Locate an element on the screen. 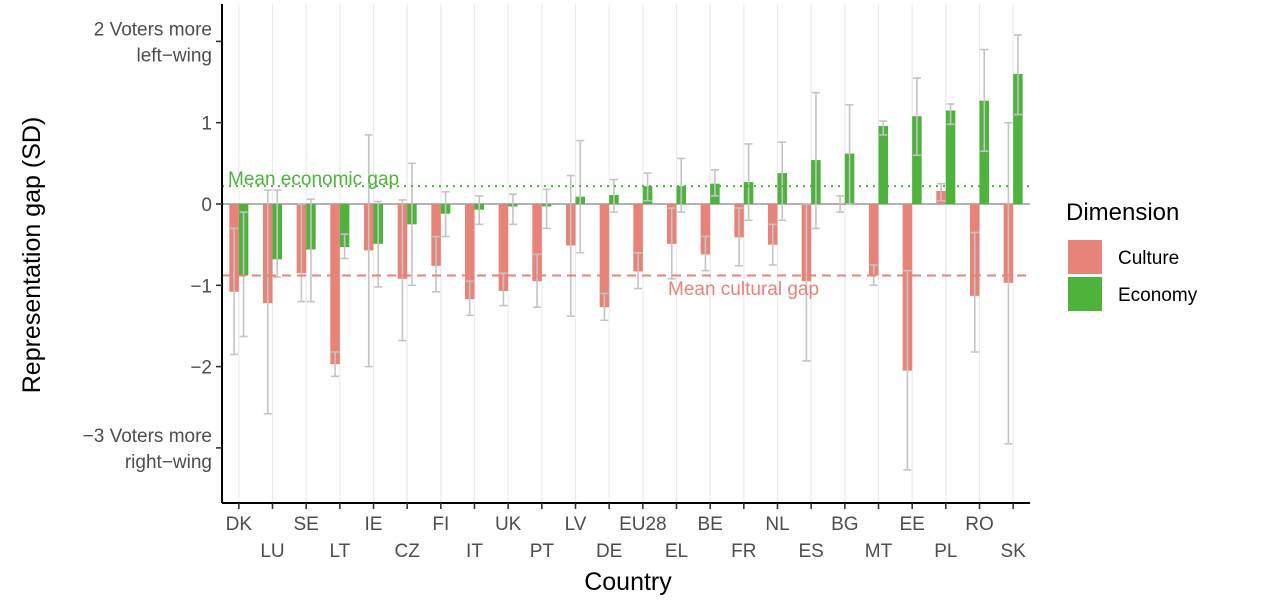 The height and width of the screenshot is (600, 1266). x-tick-label-it: IT is located at coordinates (474, 551).